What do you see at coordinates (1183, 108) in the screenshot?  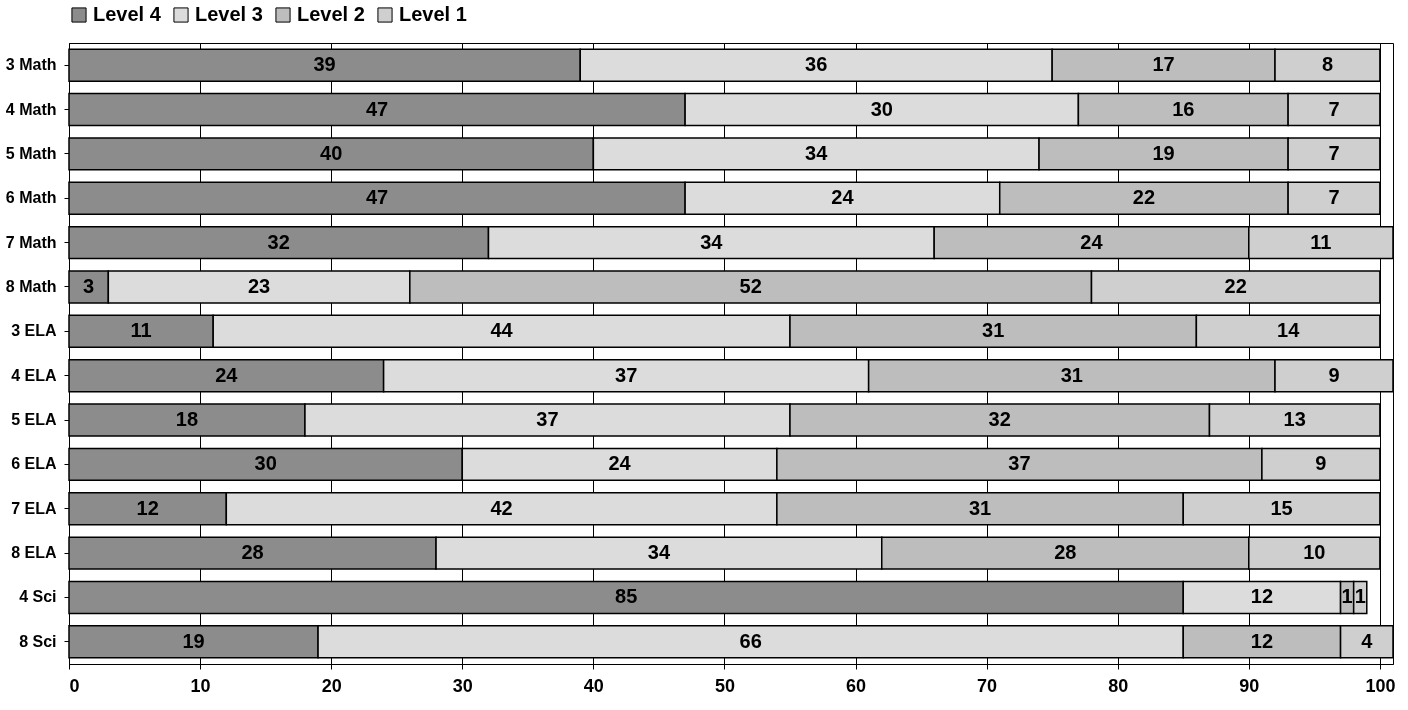 I see `data-label: 16` at bounding box center [1183, 108].